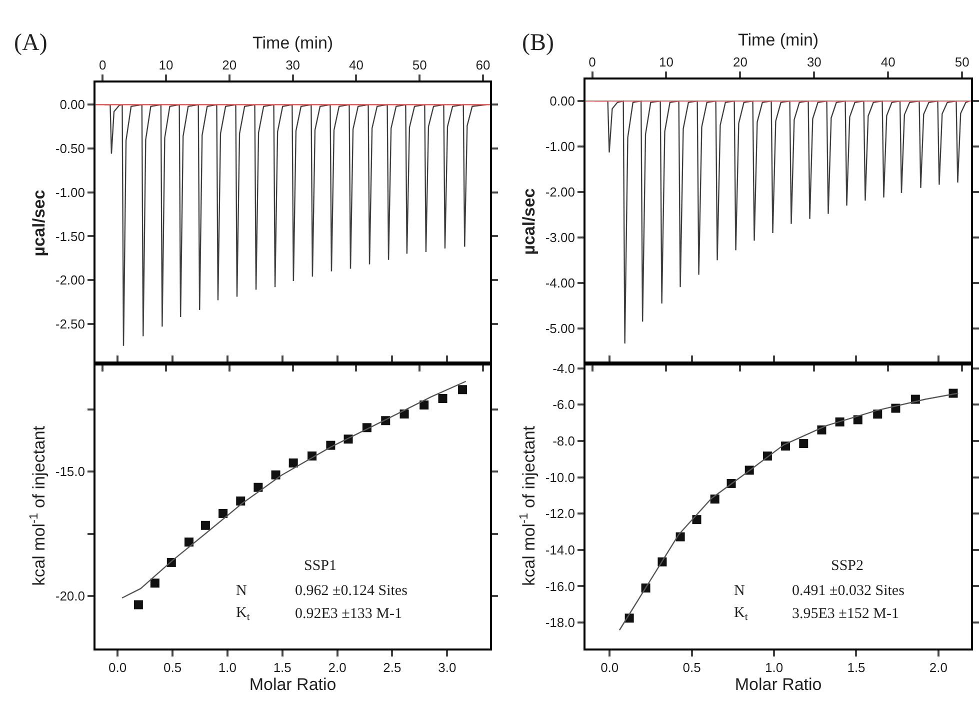 This screenshot has width=979, height=713. What do you see at coordinates (31, 43) in the screenshot?
I see `chart-title: (A)` at bounding box center [31, 43].